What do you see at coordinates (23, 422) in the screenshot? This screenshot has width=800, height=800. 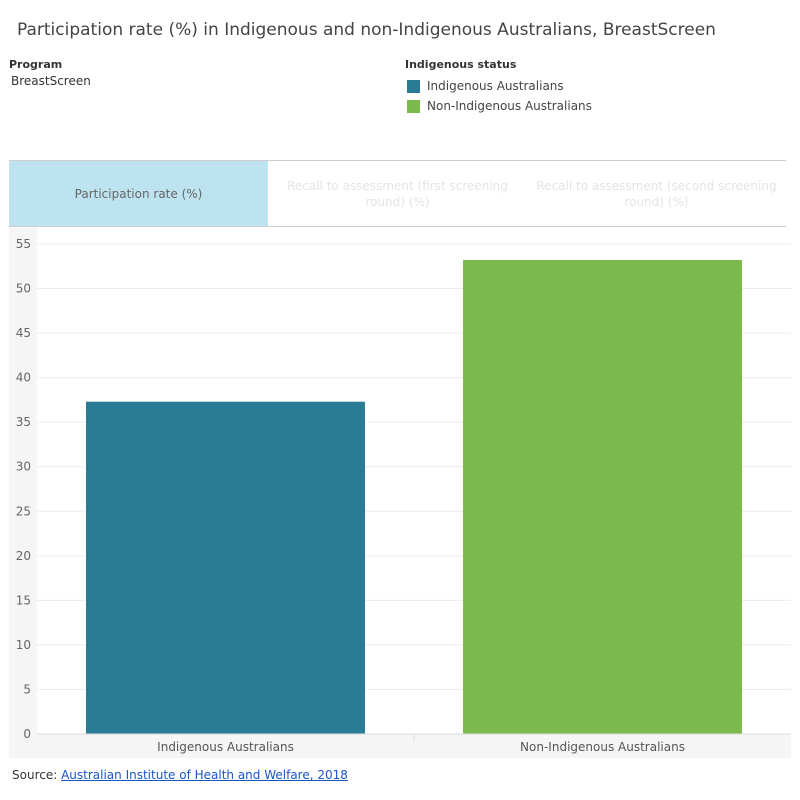 I see `y-tick-label: 35` at bounding box center [23, 422].